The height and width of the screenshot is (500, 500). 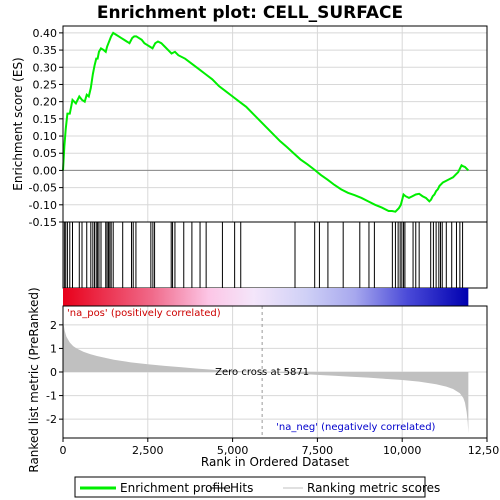 I want to click on rank-gradient, so click(x=266, y=297).